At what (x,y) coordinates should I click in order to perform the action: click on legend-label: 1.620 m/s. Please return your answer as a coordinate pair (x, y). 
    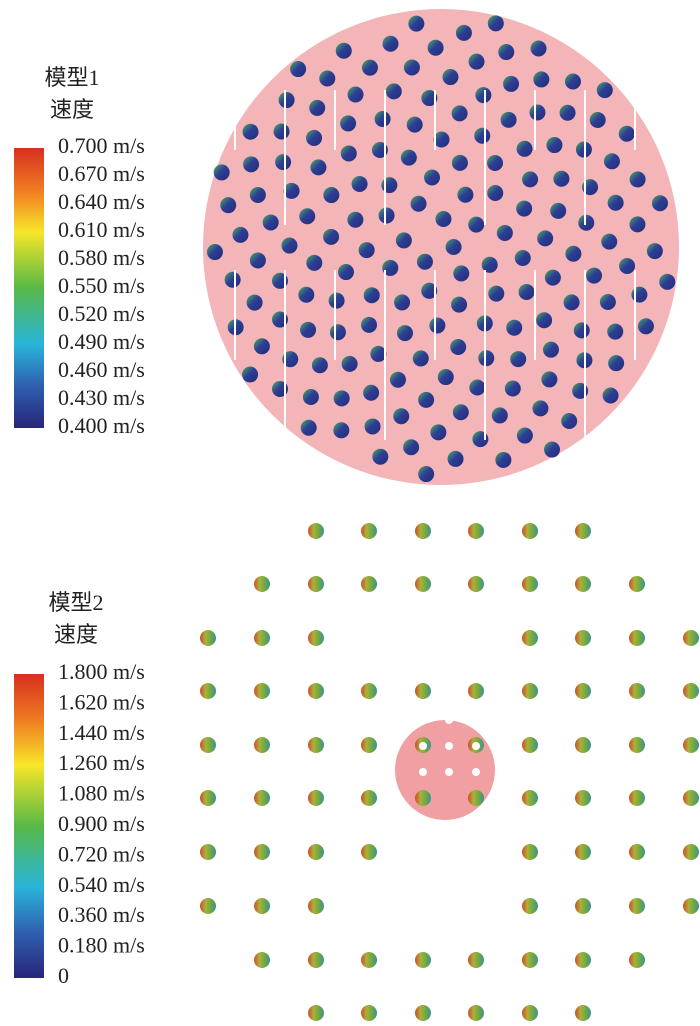
    Looking at the image, I should click on (101, 701).